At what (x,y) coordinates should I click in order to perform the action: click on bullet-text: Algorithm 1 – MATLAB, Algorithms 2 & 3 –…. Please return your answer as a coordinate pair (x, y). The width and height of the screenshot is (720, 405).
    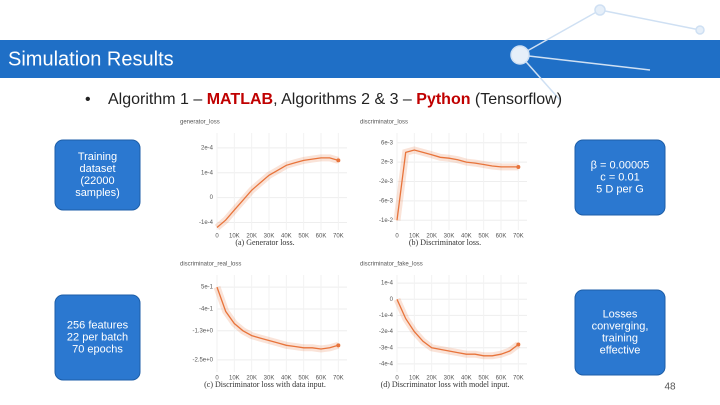
    Looking at the image, I should click on (335, 99).